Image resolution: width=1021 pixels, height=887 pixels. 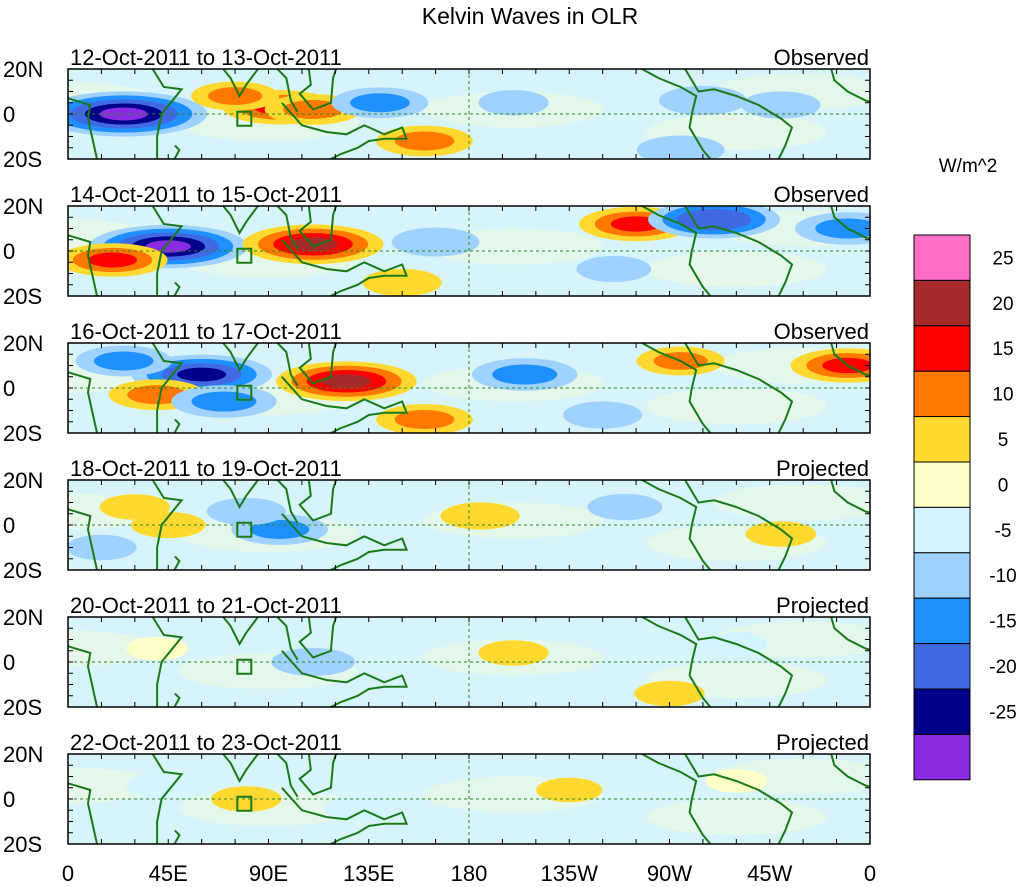 I want to click on colorbar-tick-label: -10, so click(x=1002, y=576).